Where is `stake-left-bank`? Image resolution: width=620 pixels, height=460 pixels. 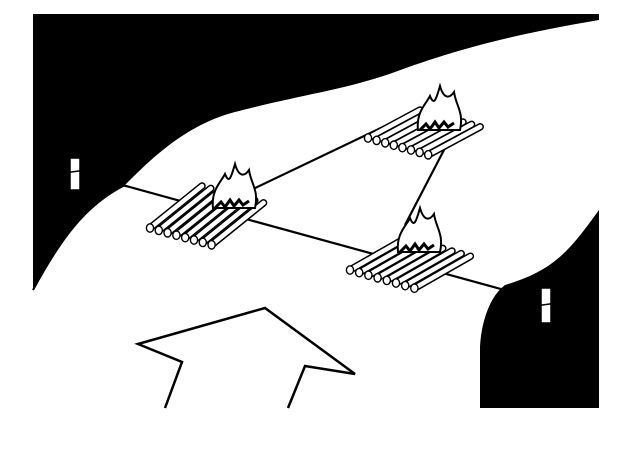 stake-left-bank is located at coordinates (75, 174).